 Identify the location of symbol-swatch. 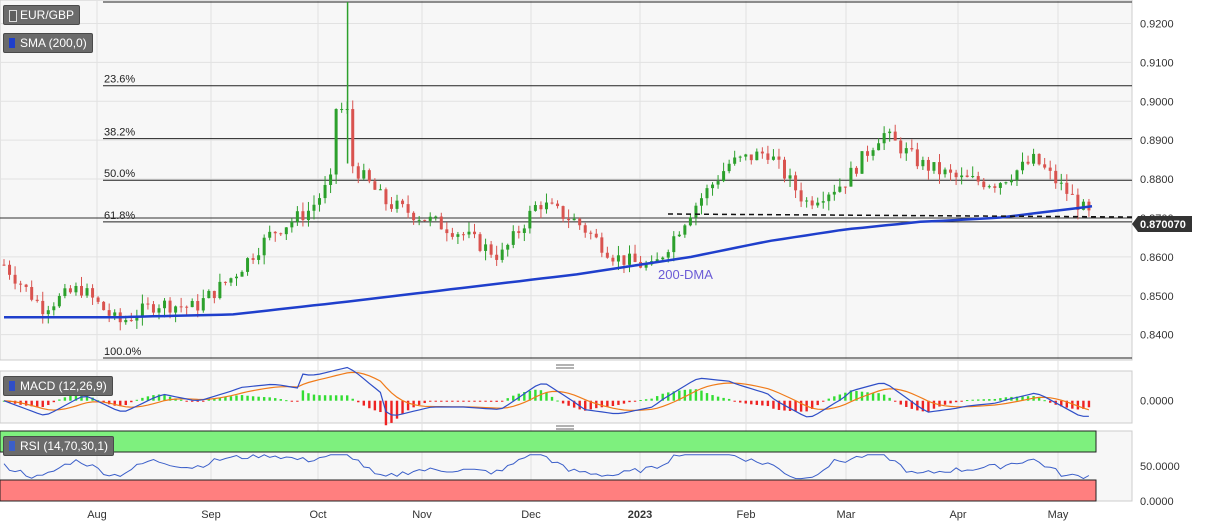
(13, 16).